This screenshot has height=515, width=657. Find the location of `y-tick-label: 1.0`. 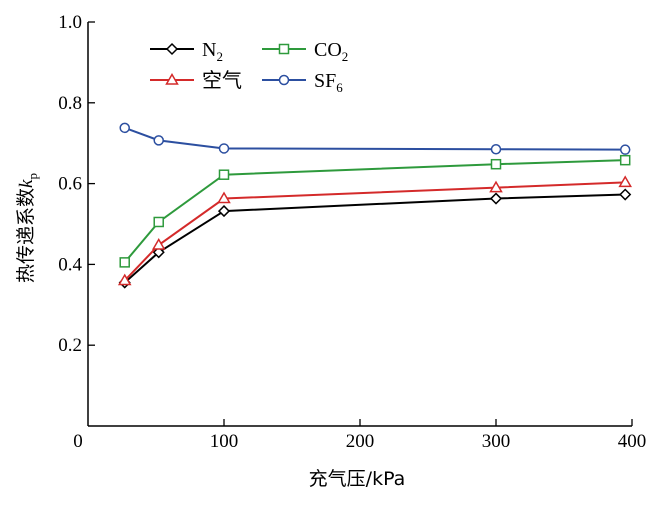

y-tick-label: 1.0 is located at coordinates (70, 22).